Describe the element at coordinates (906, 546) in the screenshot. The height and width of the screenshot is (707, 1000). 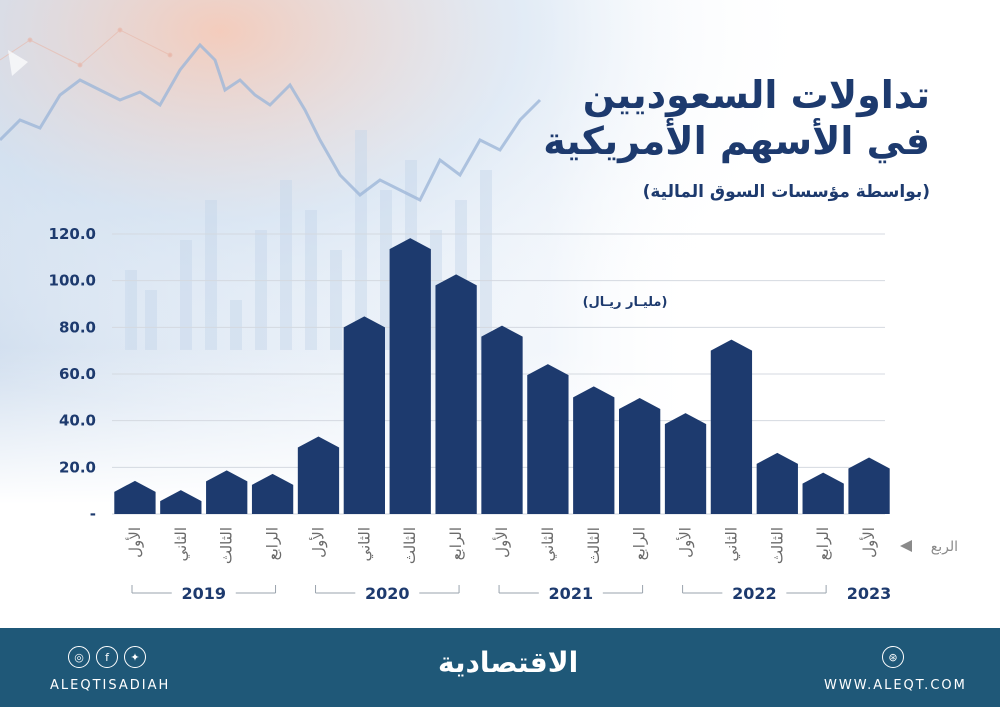
I see `arrow-left-icon` at that location.